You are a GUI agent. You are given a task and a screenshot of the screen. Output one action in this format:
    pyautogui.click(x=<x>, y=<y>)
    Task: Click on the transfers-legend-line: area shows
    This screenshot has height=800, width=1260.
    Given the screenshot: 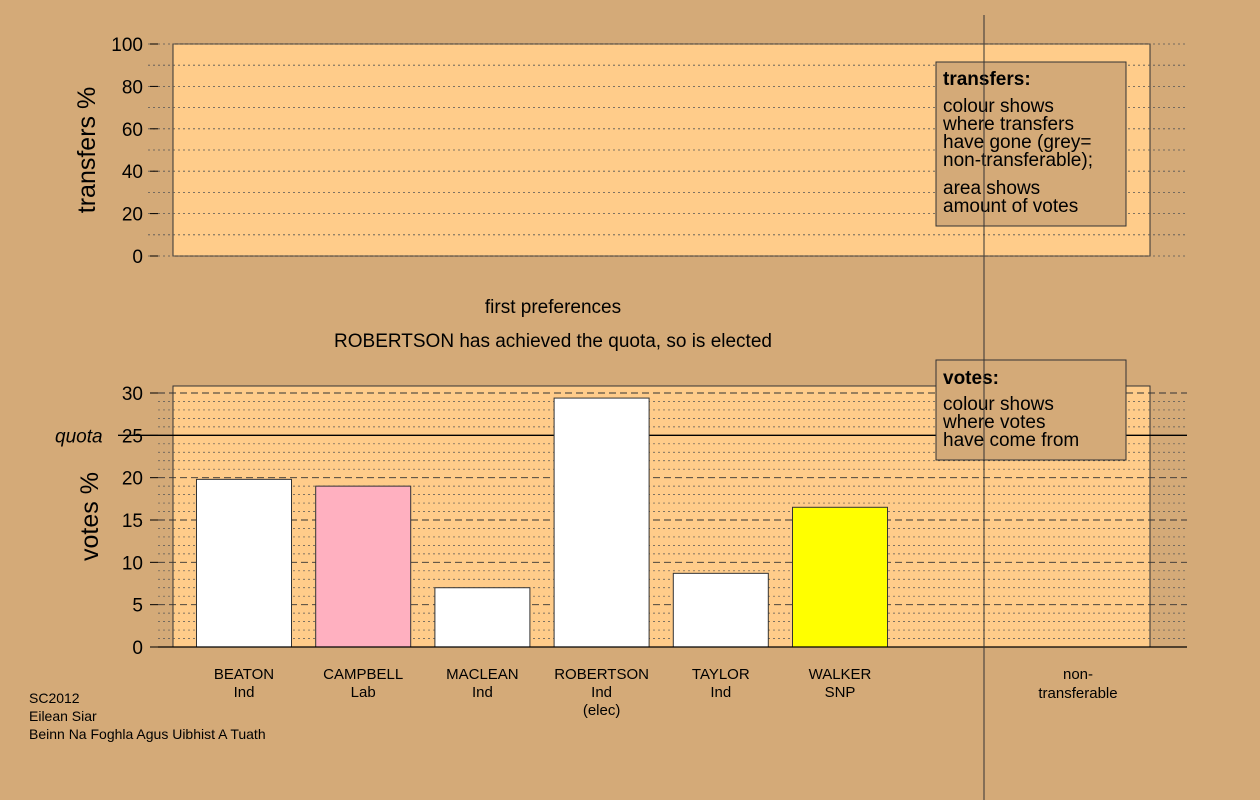 What is the action you would take?
    pyautogui.click(x=991, y=188)
    